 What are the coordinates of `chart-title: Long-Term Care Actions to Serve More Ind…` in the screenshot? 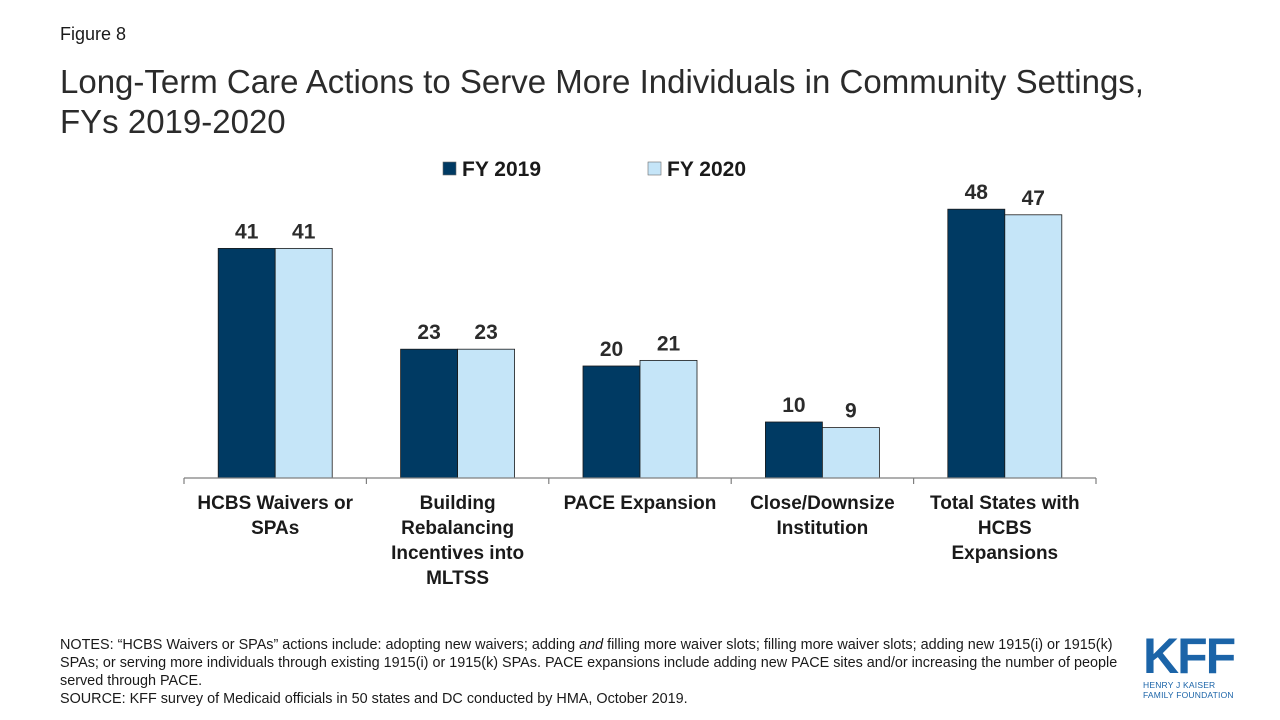 It's located at (650, 102).